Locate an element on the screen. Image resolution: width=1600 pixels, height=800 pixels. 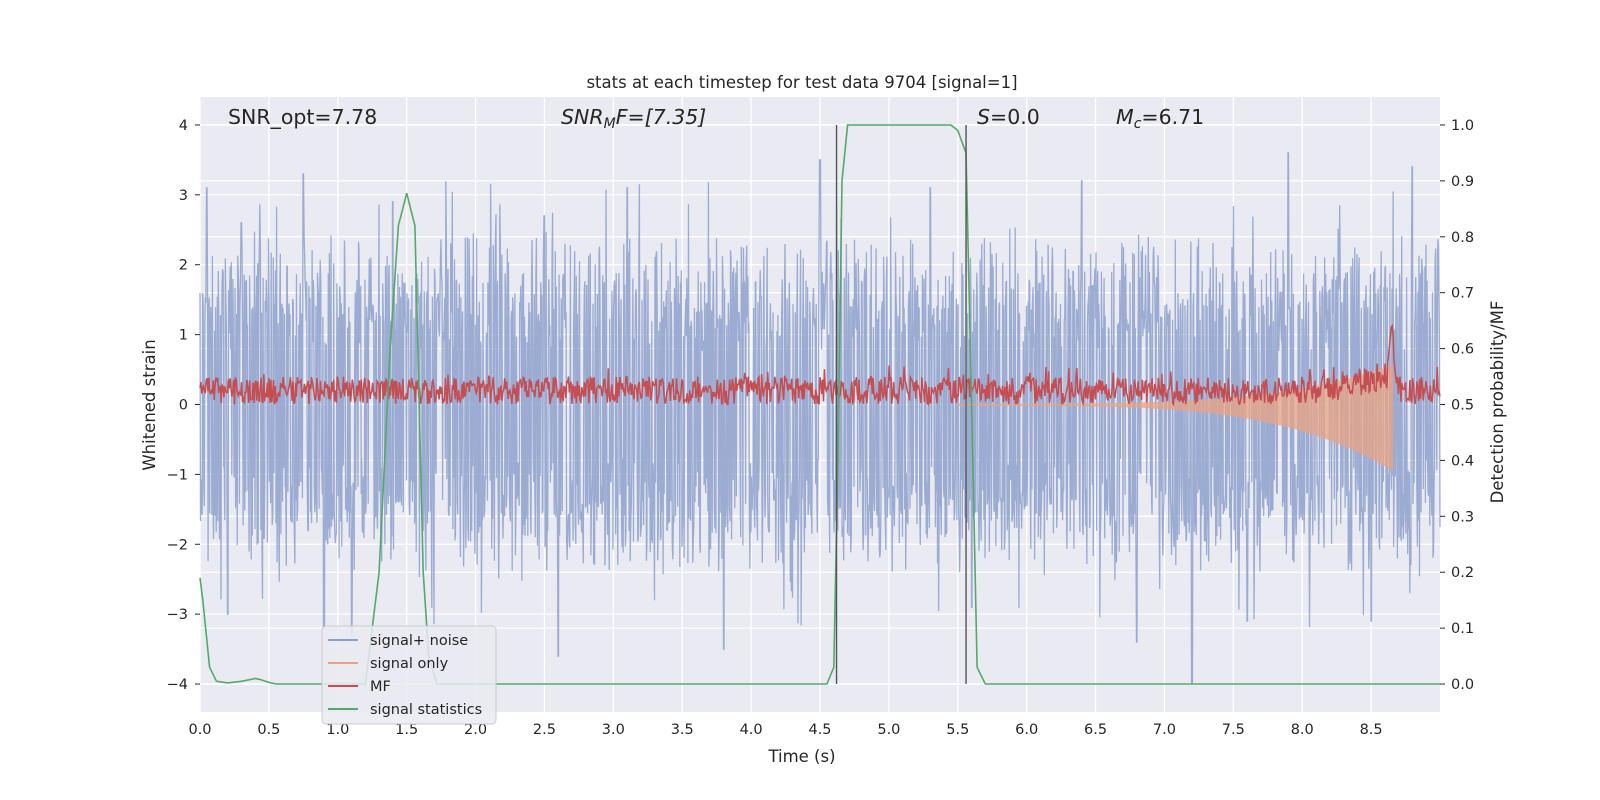
x-tick-label: 6.0 is located at coordinates (1026, 730).